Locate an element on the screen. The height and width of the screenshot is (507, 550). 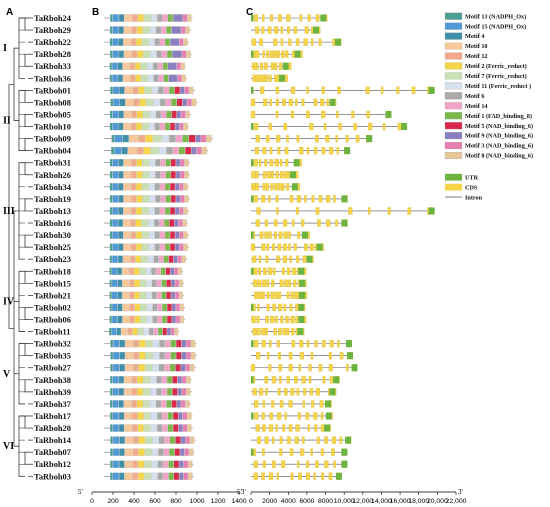
phylogenetic-tree is located at coordinates (18, 247).